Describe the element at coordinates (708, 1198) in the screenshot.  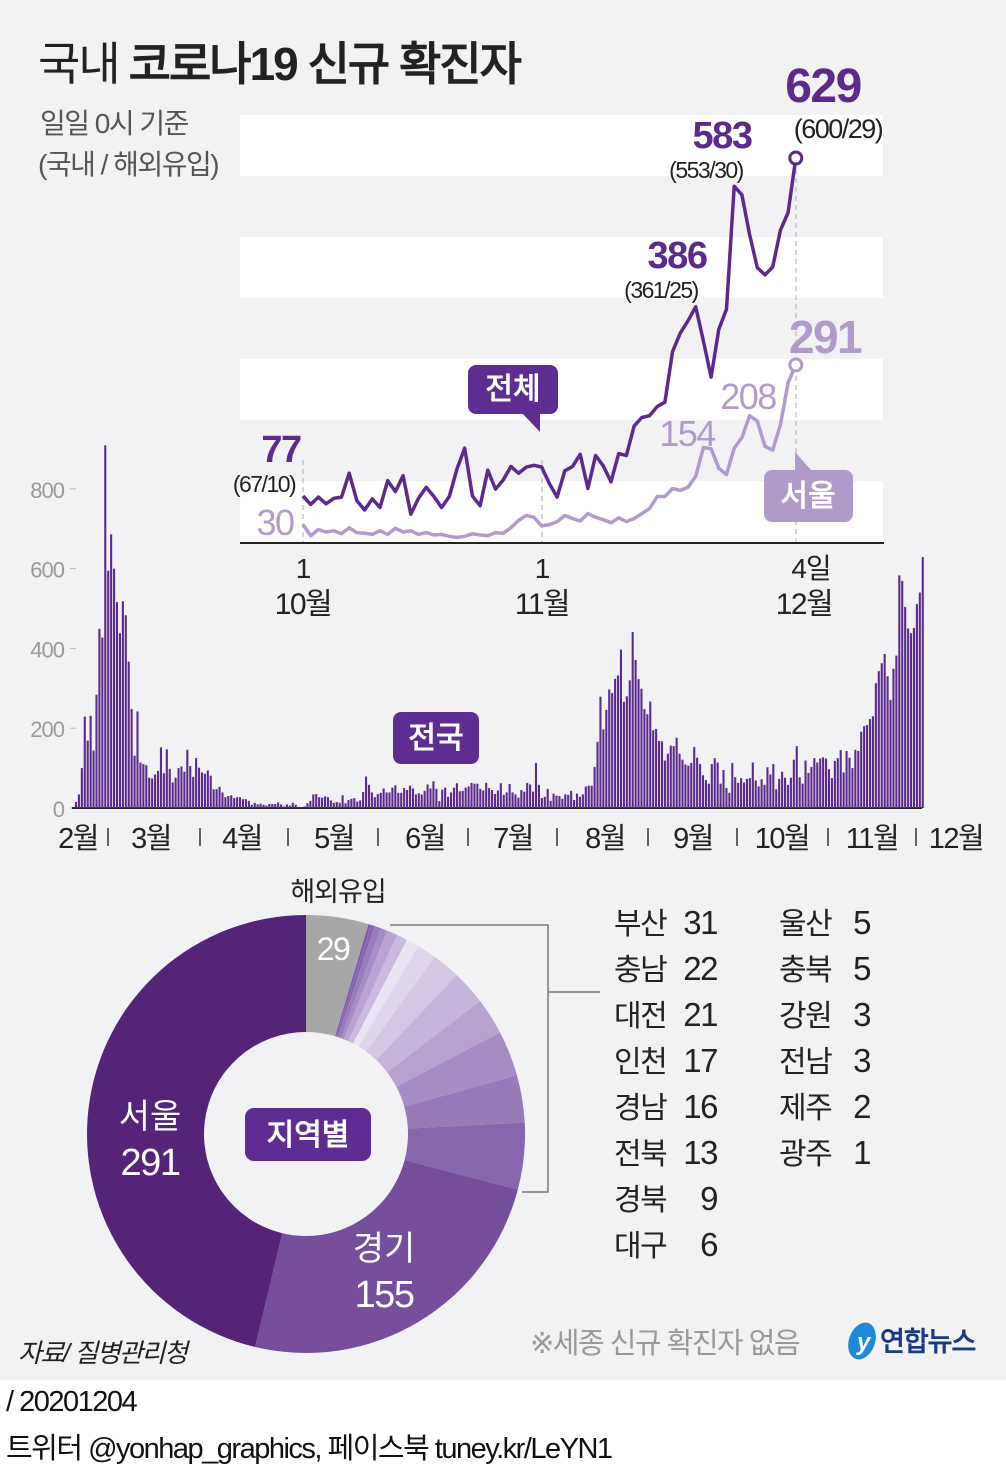
I see `region-value: 9` at that location.